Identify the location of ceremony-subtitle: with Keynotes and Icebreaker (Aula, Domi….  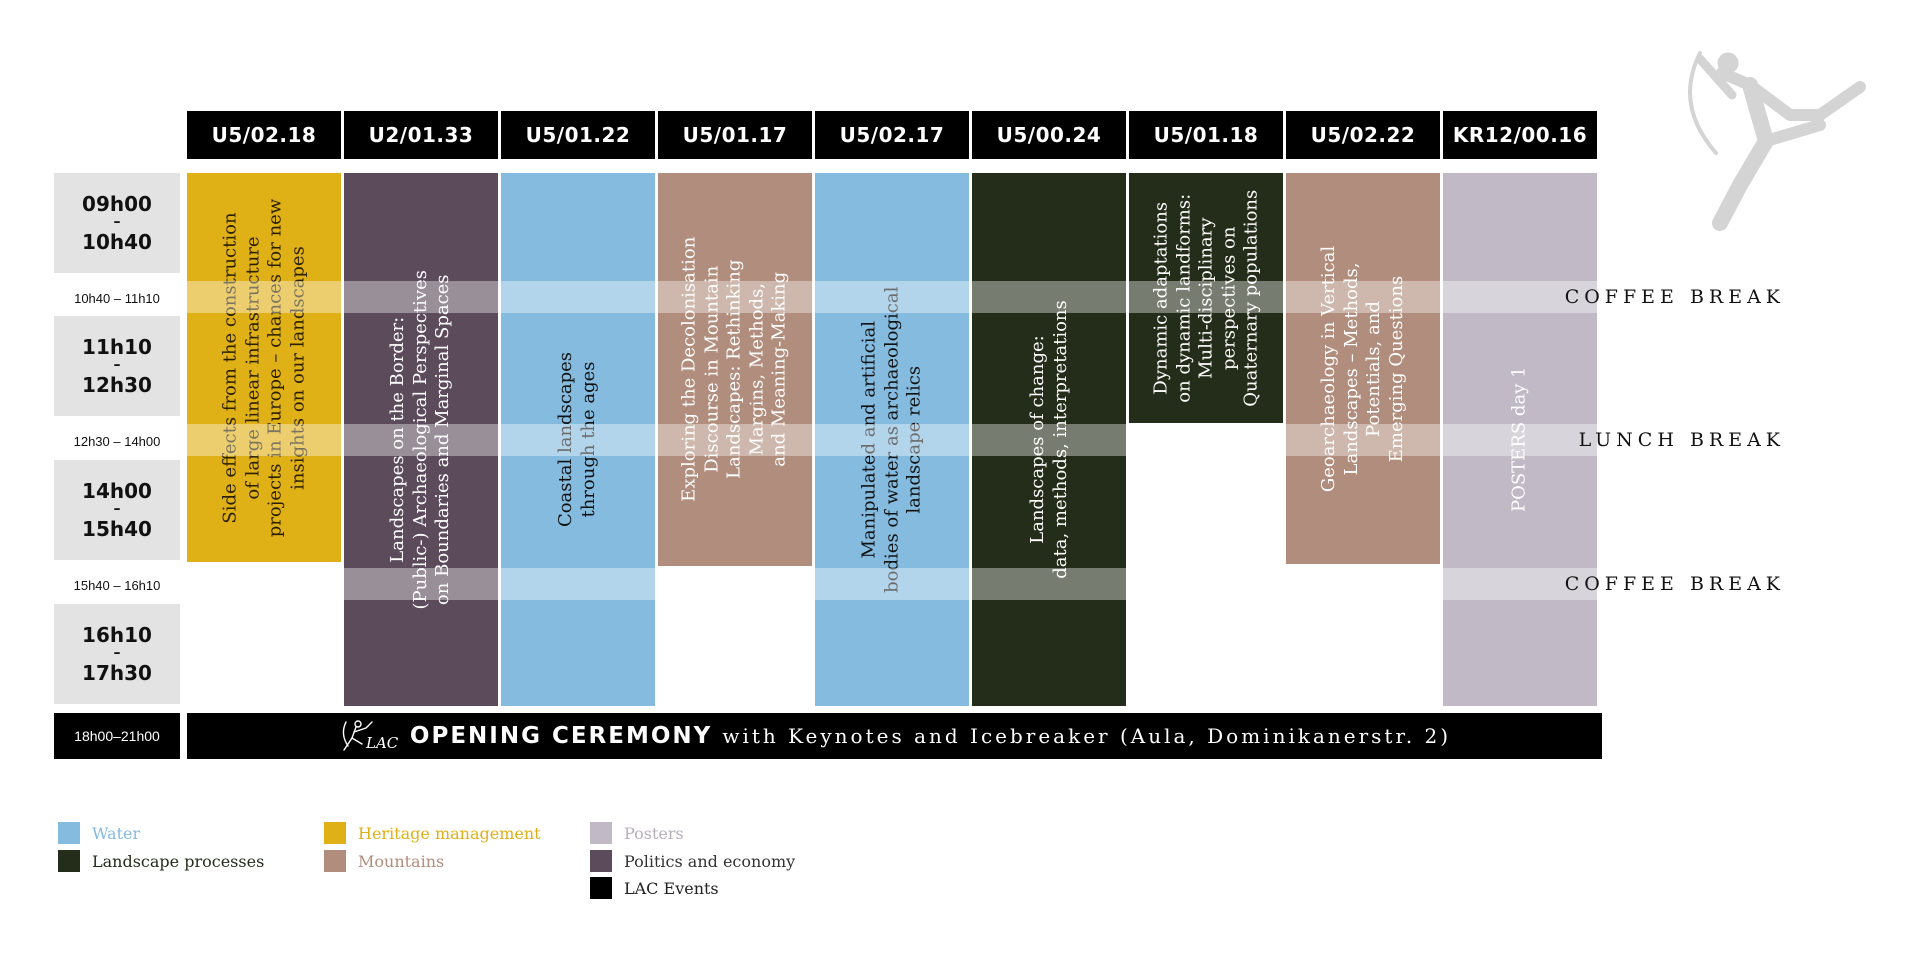
(1087, 736).